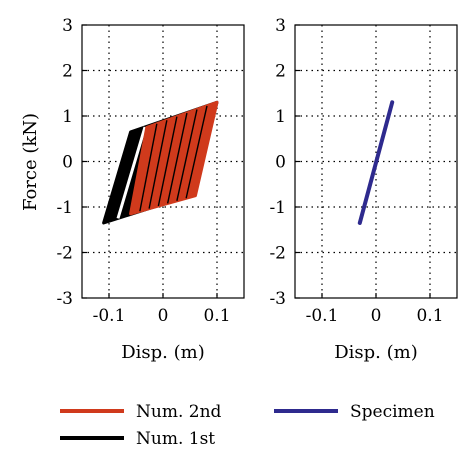  Describe the element at coordinates (376, 352) in the screenshot. I see `x-axis-label-right: Disp. (m)` at that location.